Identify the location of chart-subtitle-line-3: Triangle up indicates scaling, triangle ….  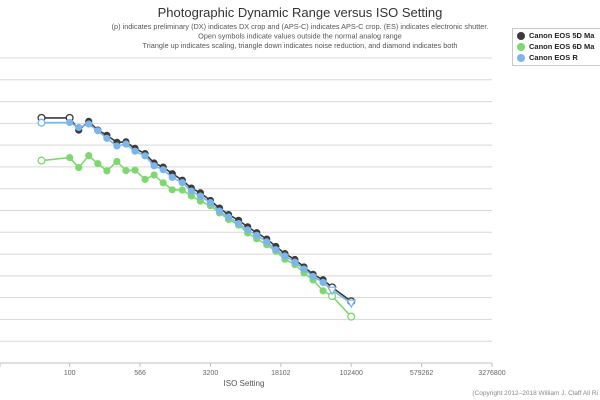
(300, 45).